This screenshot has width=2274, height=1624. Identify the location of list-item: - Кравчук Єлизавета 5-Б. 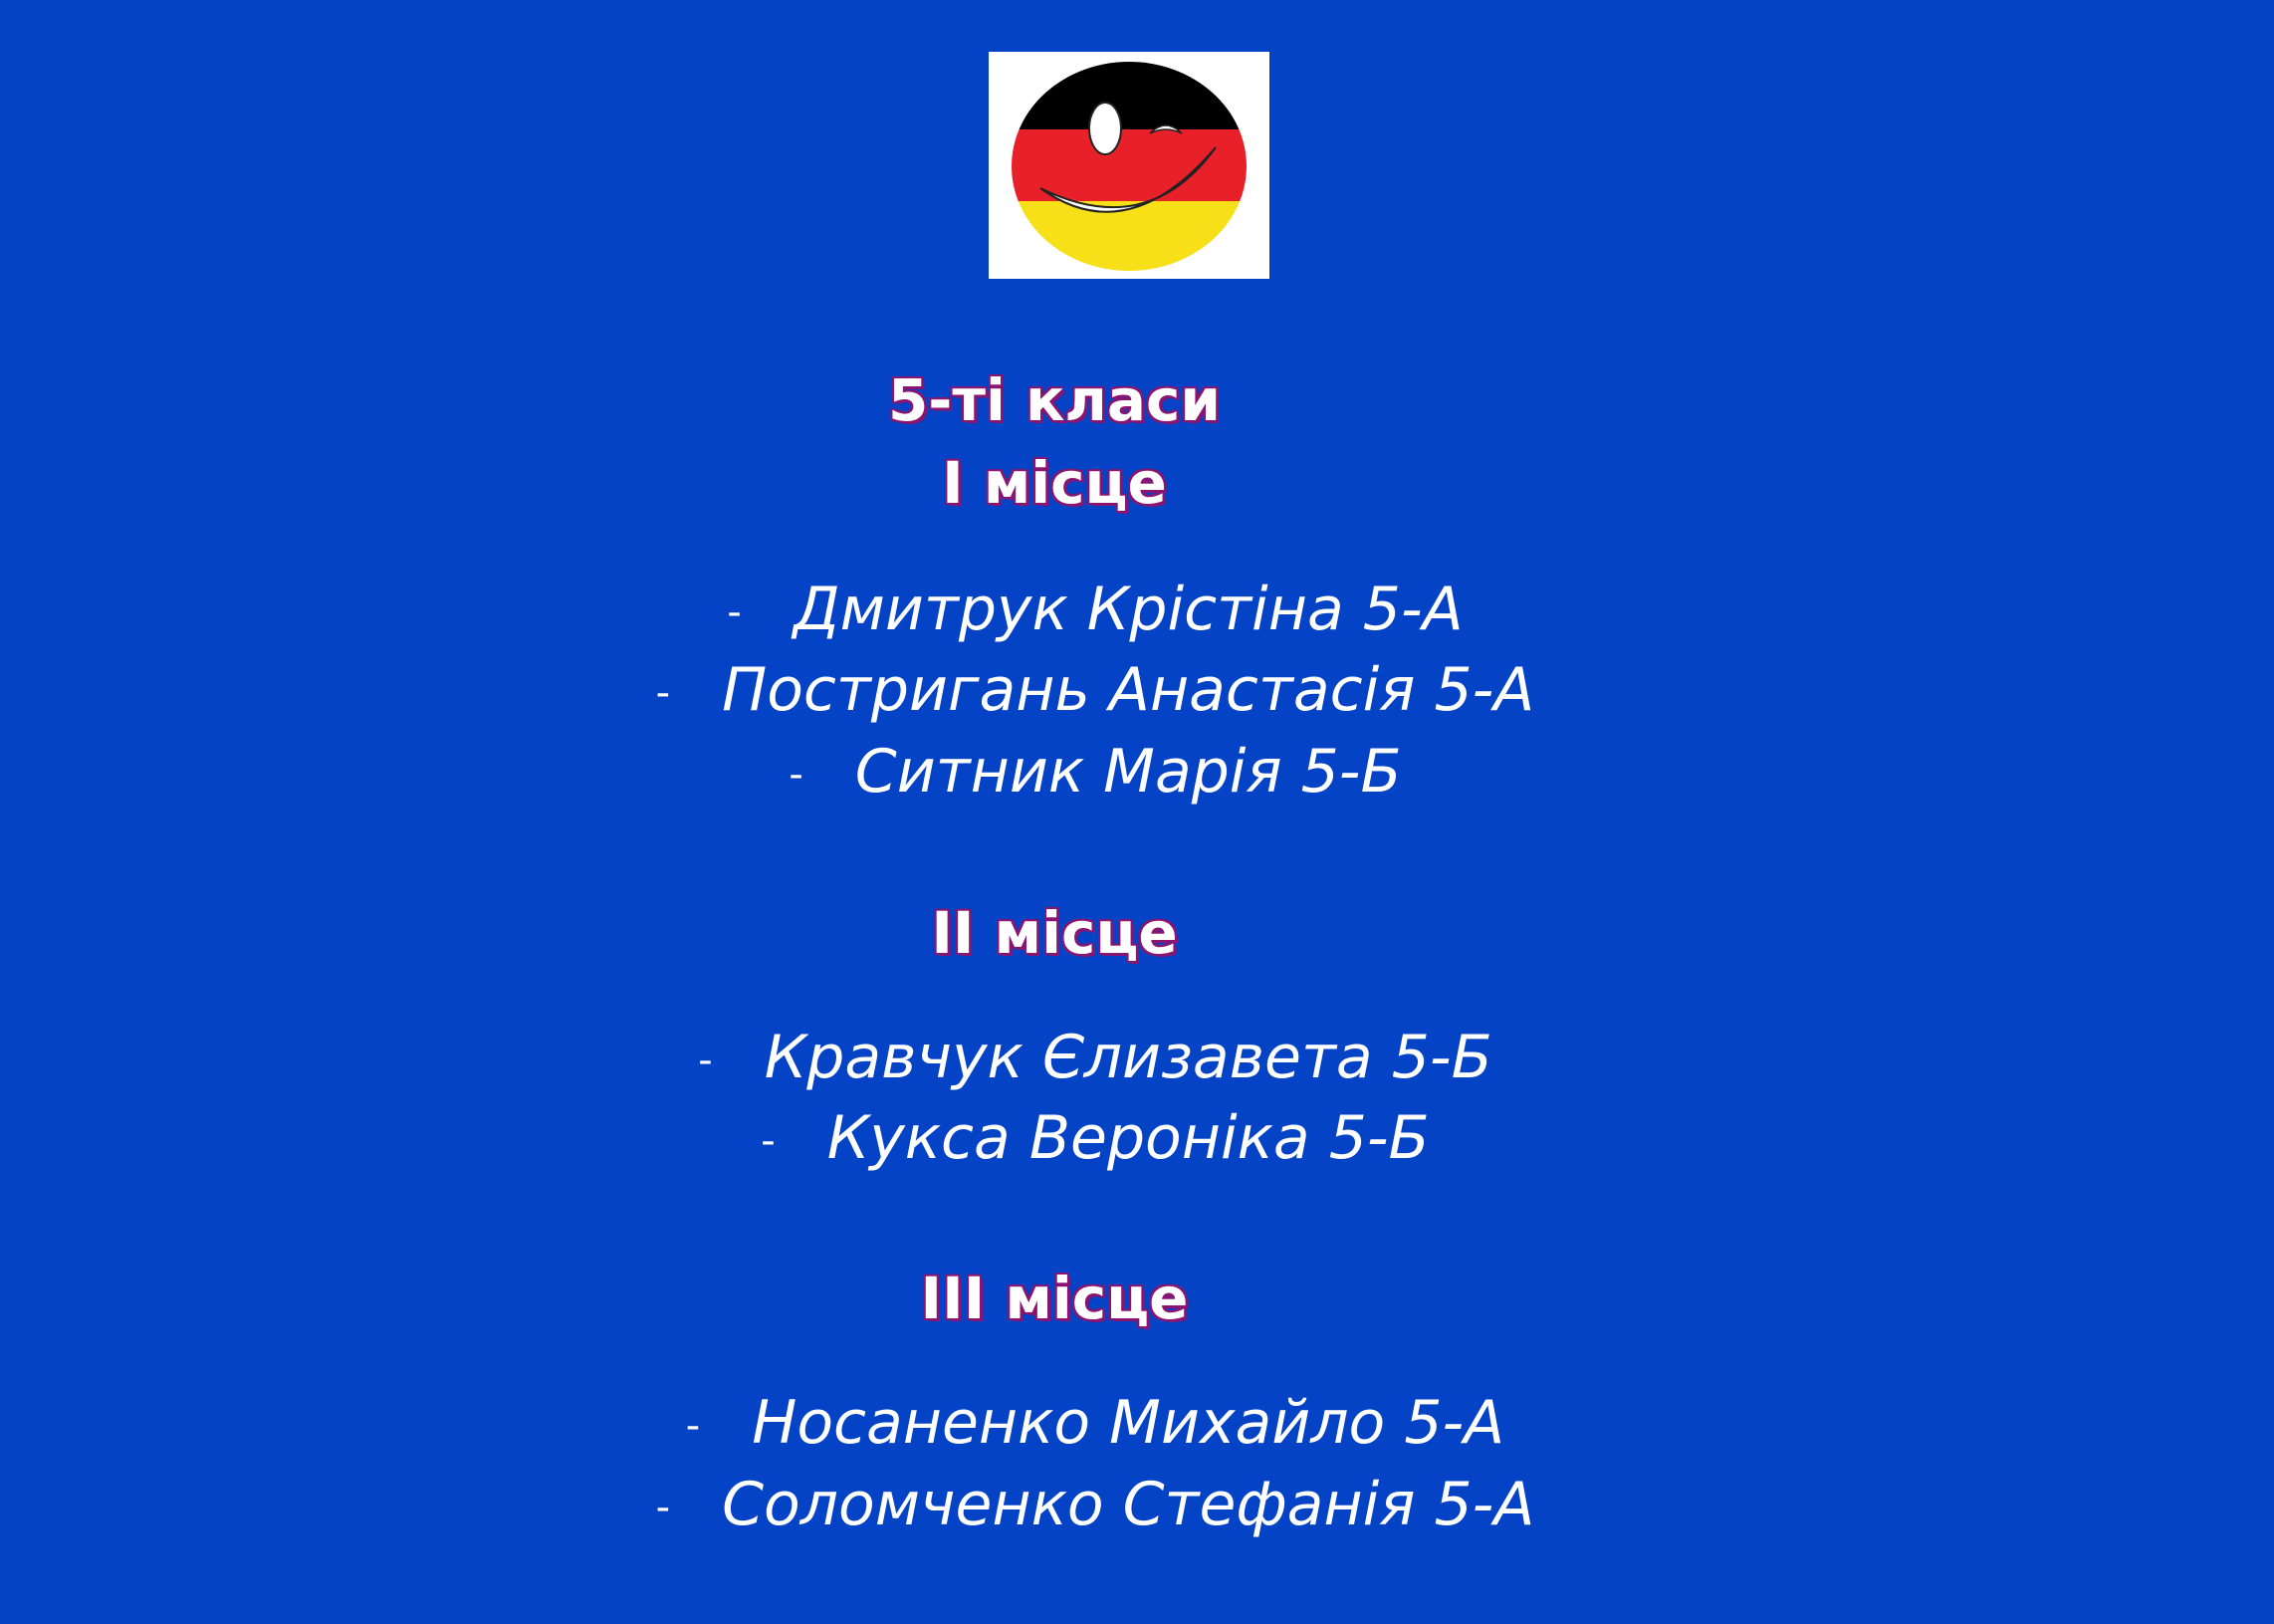
(1095, 1059).